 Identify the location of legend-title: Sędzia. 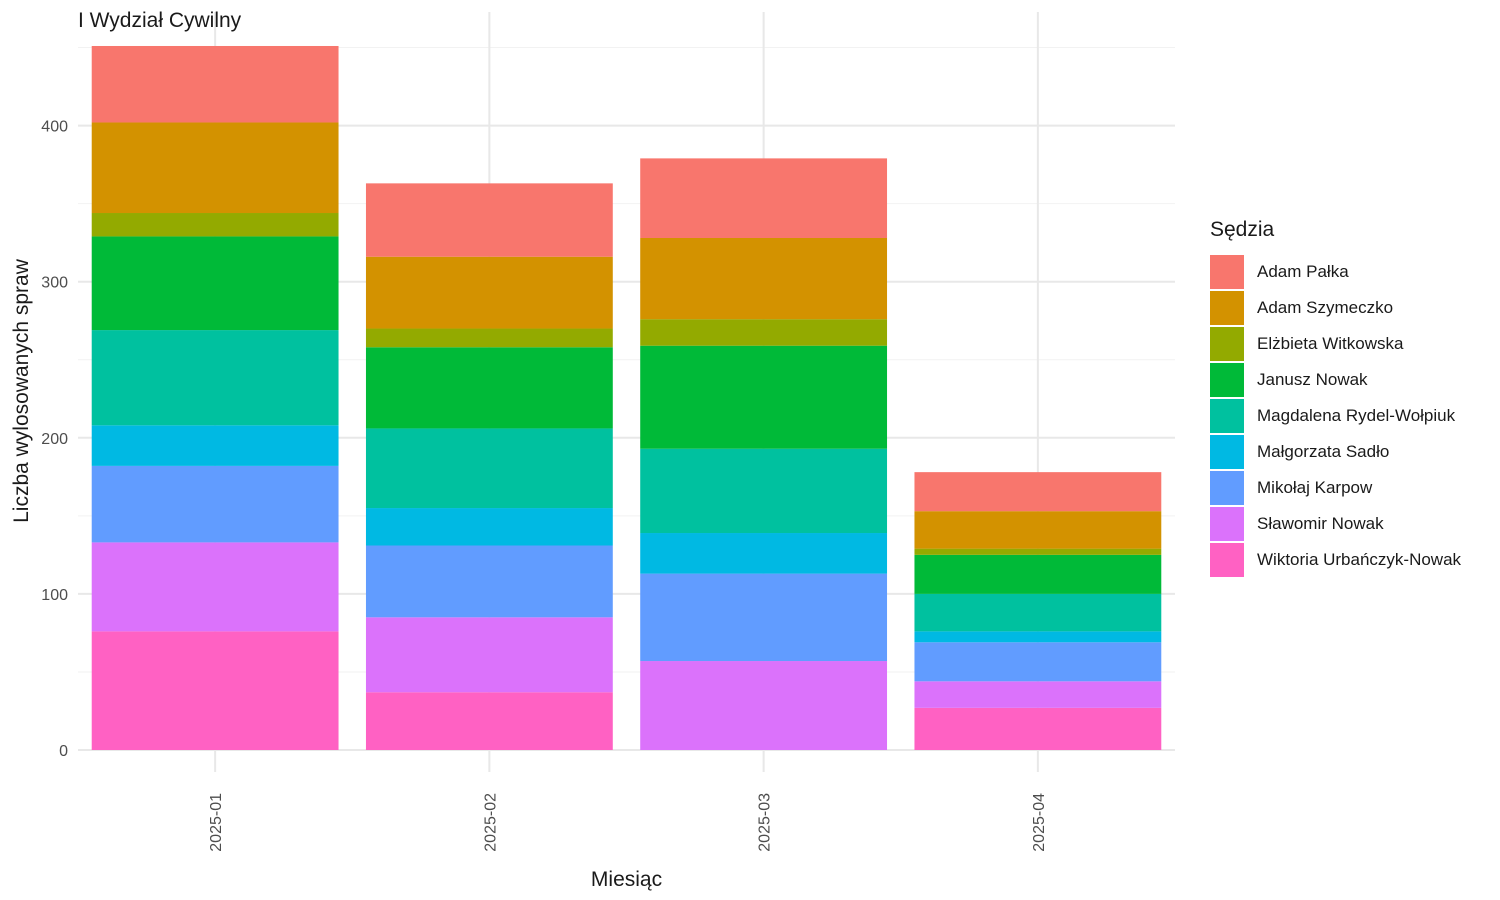
(1242, 229).